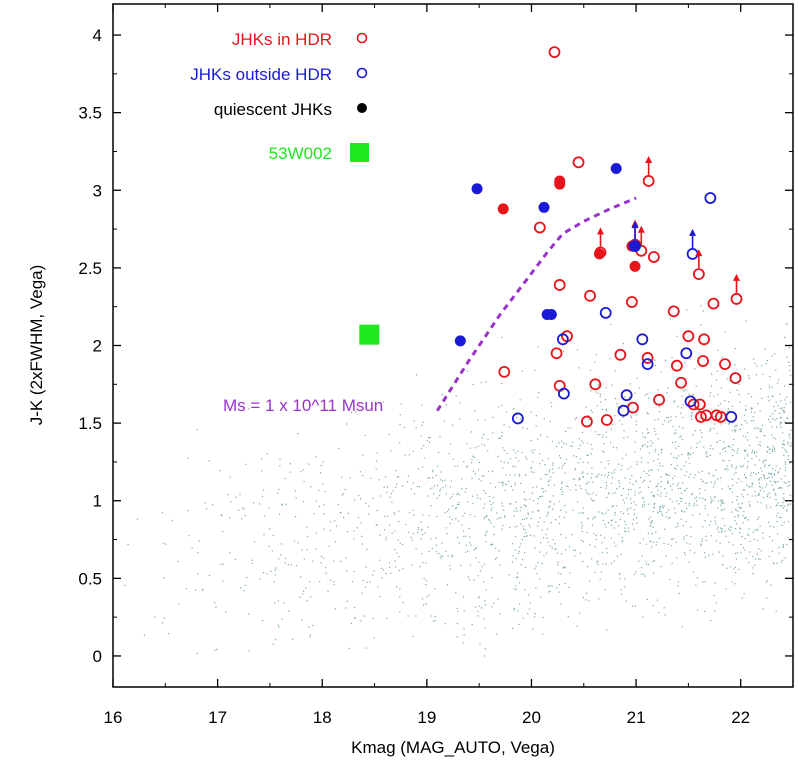 This screenshot has height=762, width=798. What do you see at coordinates (531, 717) in the screenshot?
I see `x-tick-label: 20` at bounding box center [531, 717].